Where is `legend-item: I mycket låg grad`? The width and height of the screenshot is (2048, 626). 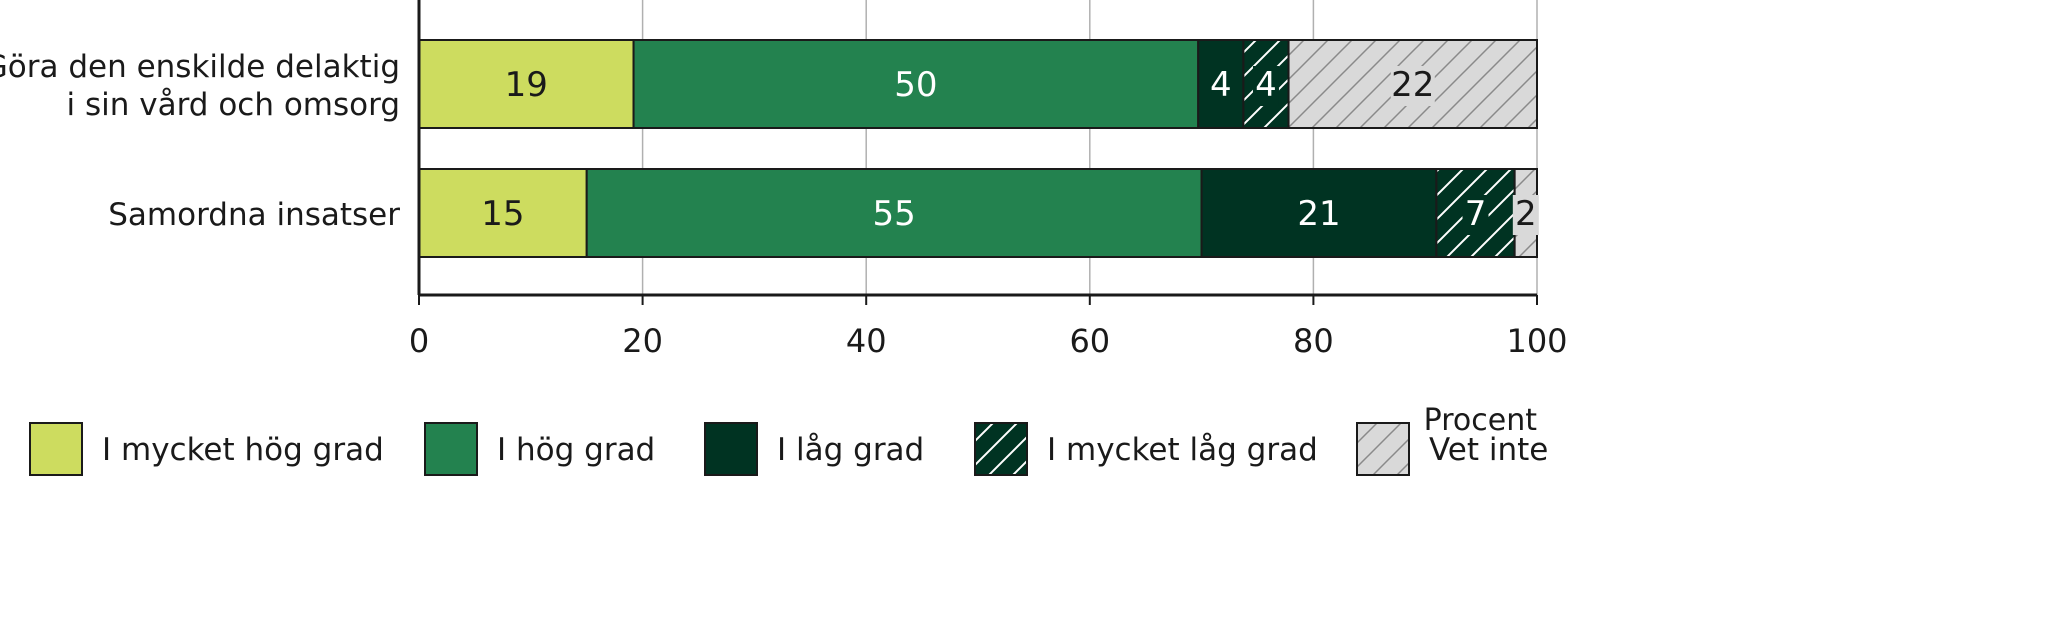 legend-item: I mycket låg grad is located at coordinates (1146, 449).